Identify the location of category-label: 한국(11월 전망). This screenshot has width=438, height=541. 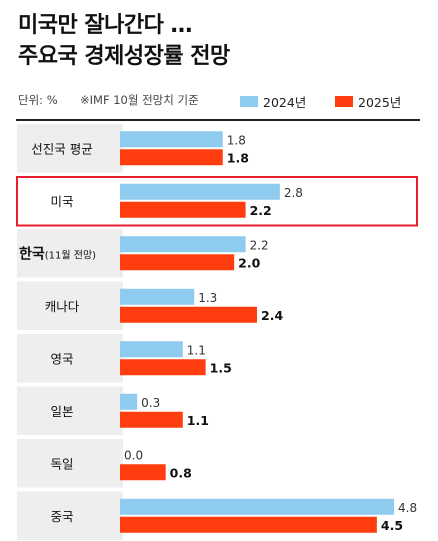
(57, 254).